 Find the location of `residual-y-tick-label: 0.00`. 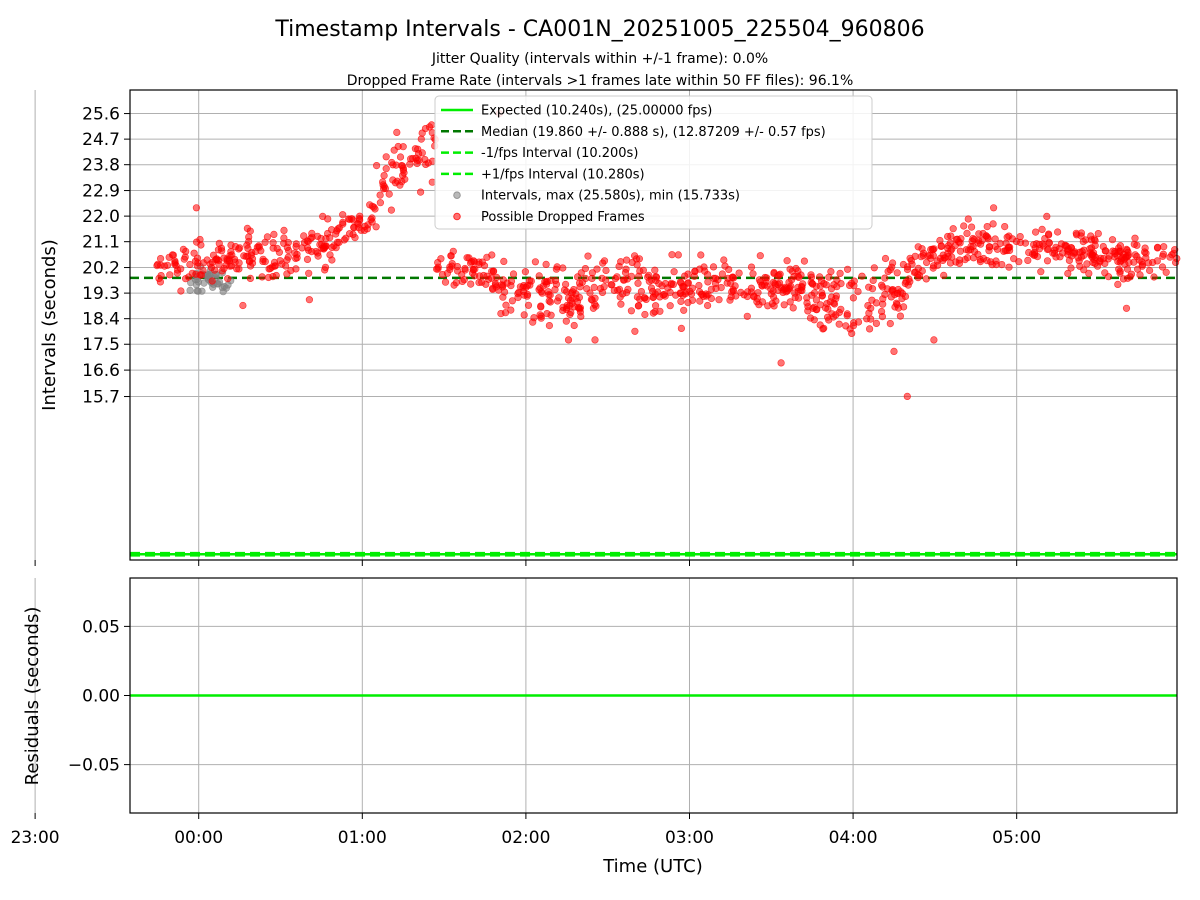

residual-y-tick-label: 0.00 is located at coordinates (101, 697).